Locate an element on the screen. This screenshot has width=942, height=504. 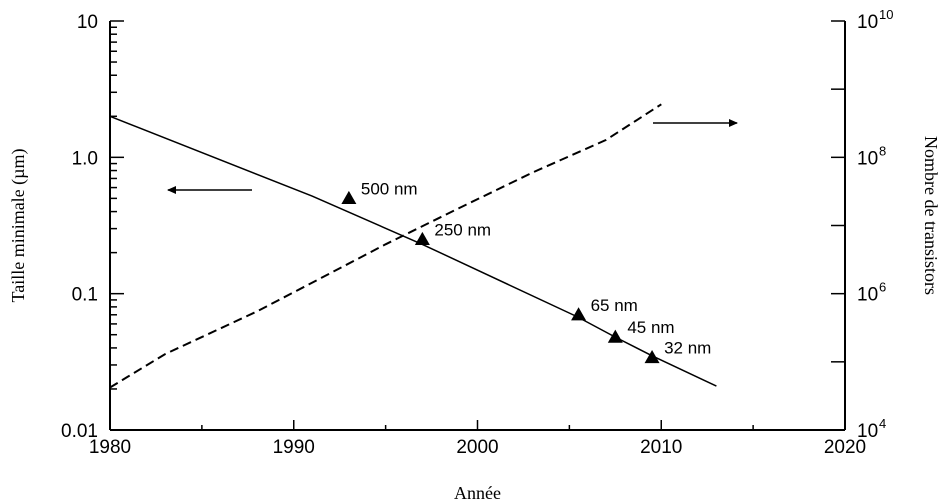
x-tick-label: 1990 is located at coordinates (294, 447).